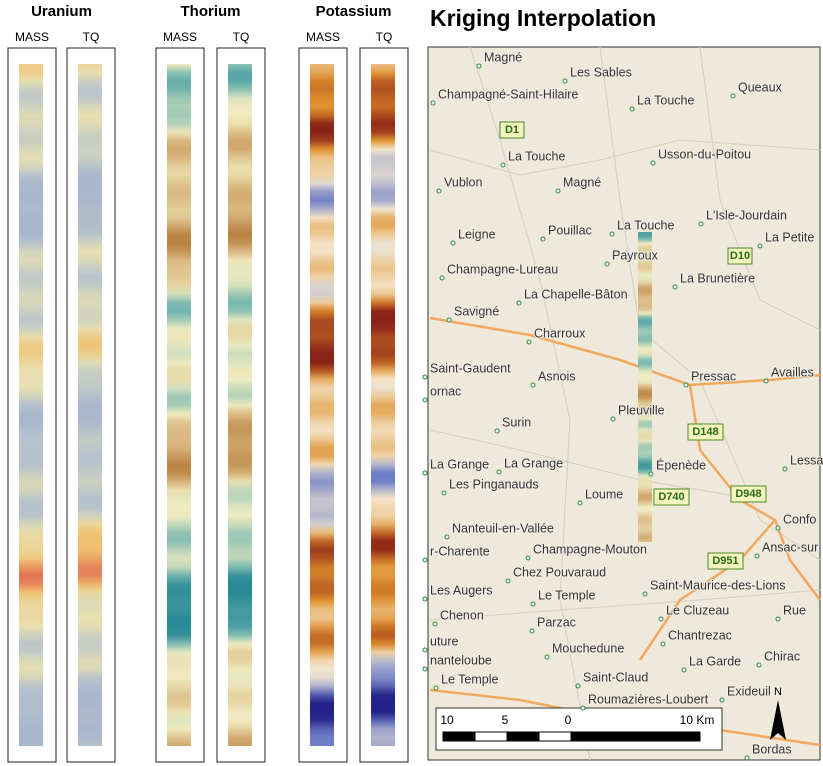  I want to click on scale-label: 10, so click(447, 720).